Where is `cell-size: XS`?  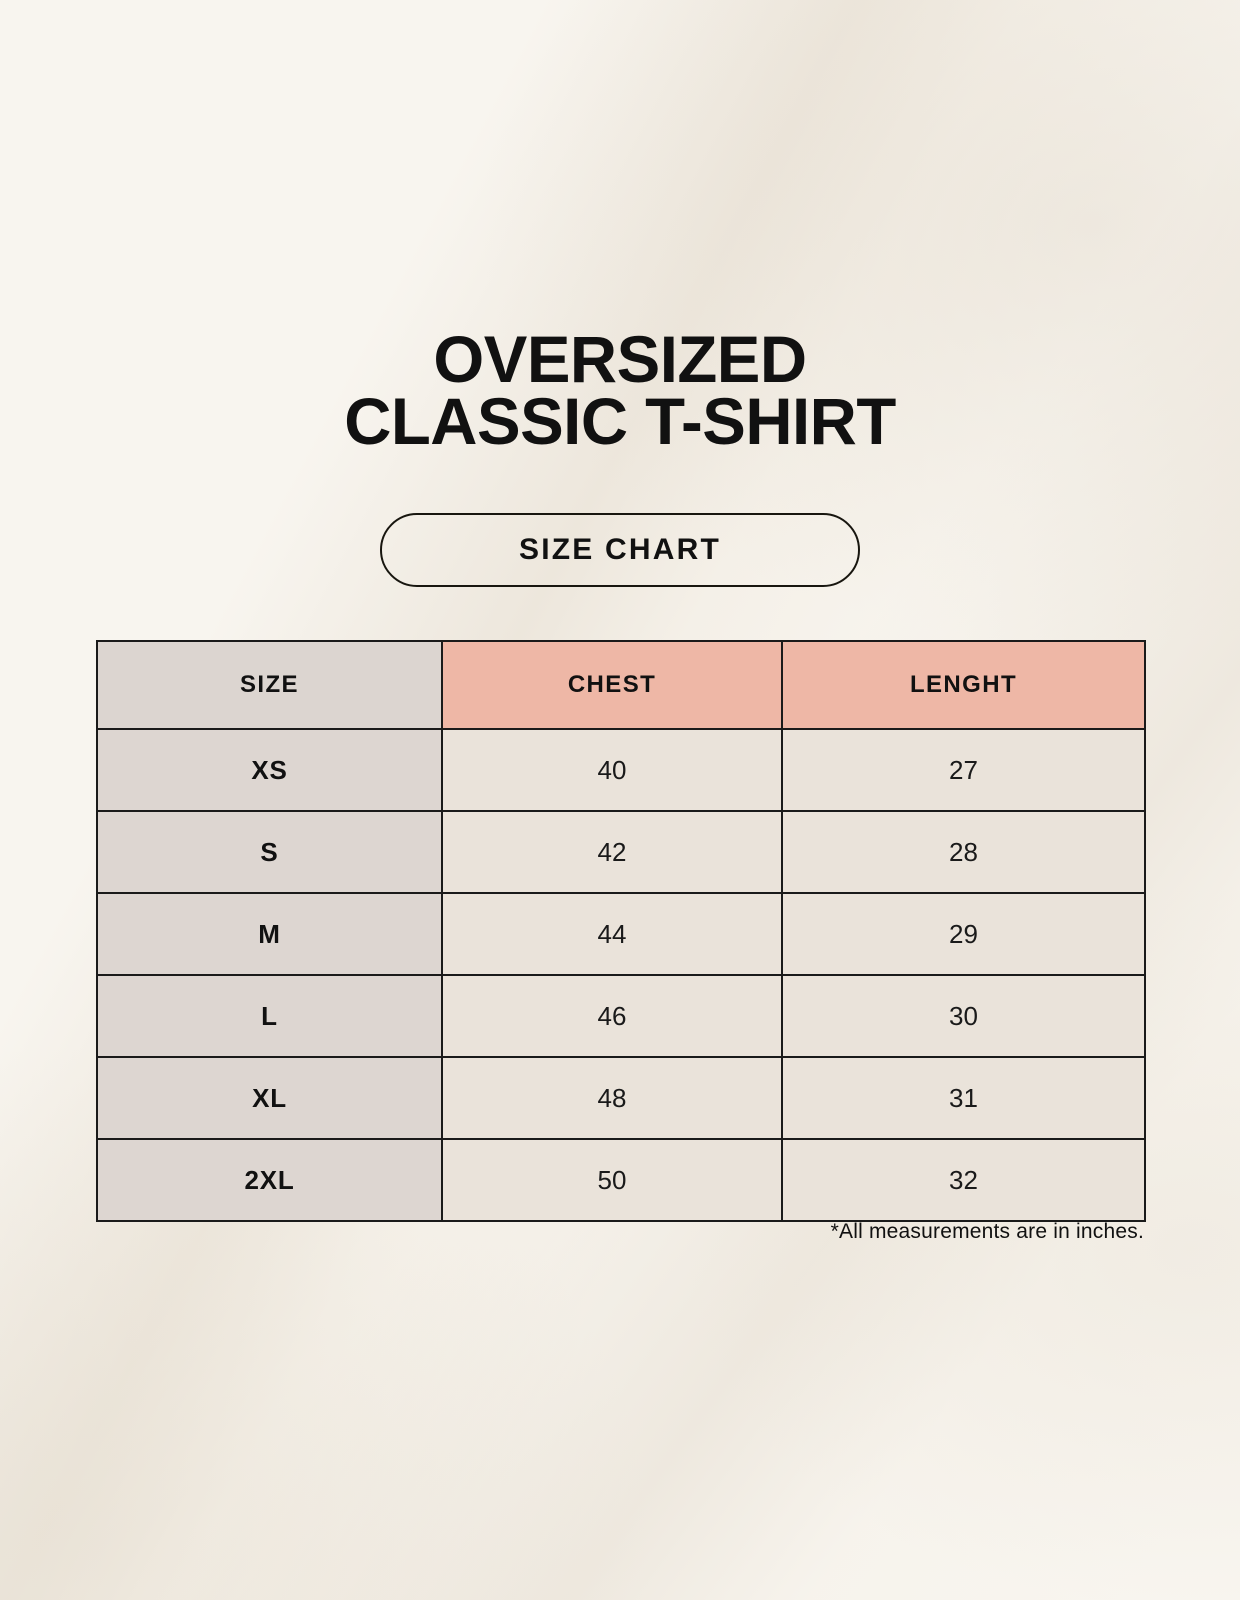 cell-size: XS is located at coordinates (269, 770).